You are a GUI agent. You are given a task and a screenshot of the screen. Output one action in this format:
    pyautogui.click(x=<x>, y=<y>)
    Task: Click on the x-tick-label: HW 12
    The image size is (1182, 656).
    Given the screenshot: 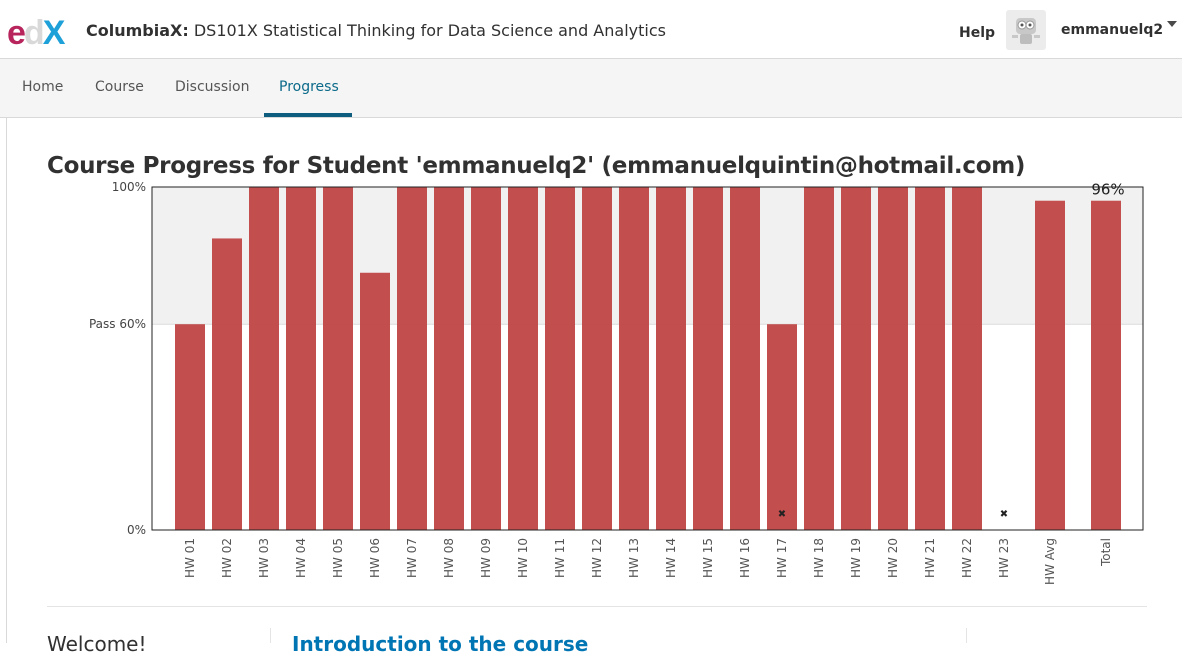 What is the action you would take?
    pyautogui.click(x=597, y=558)
    